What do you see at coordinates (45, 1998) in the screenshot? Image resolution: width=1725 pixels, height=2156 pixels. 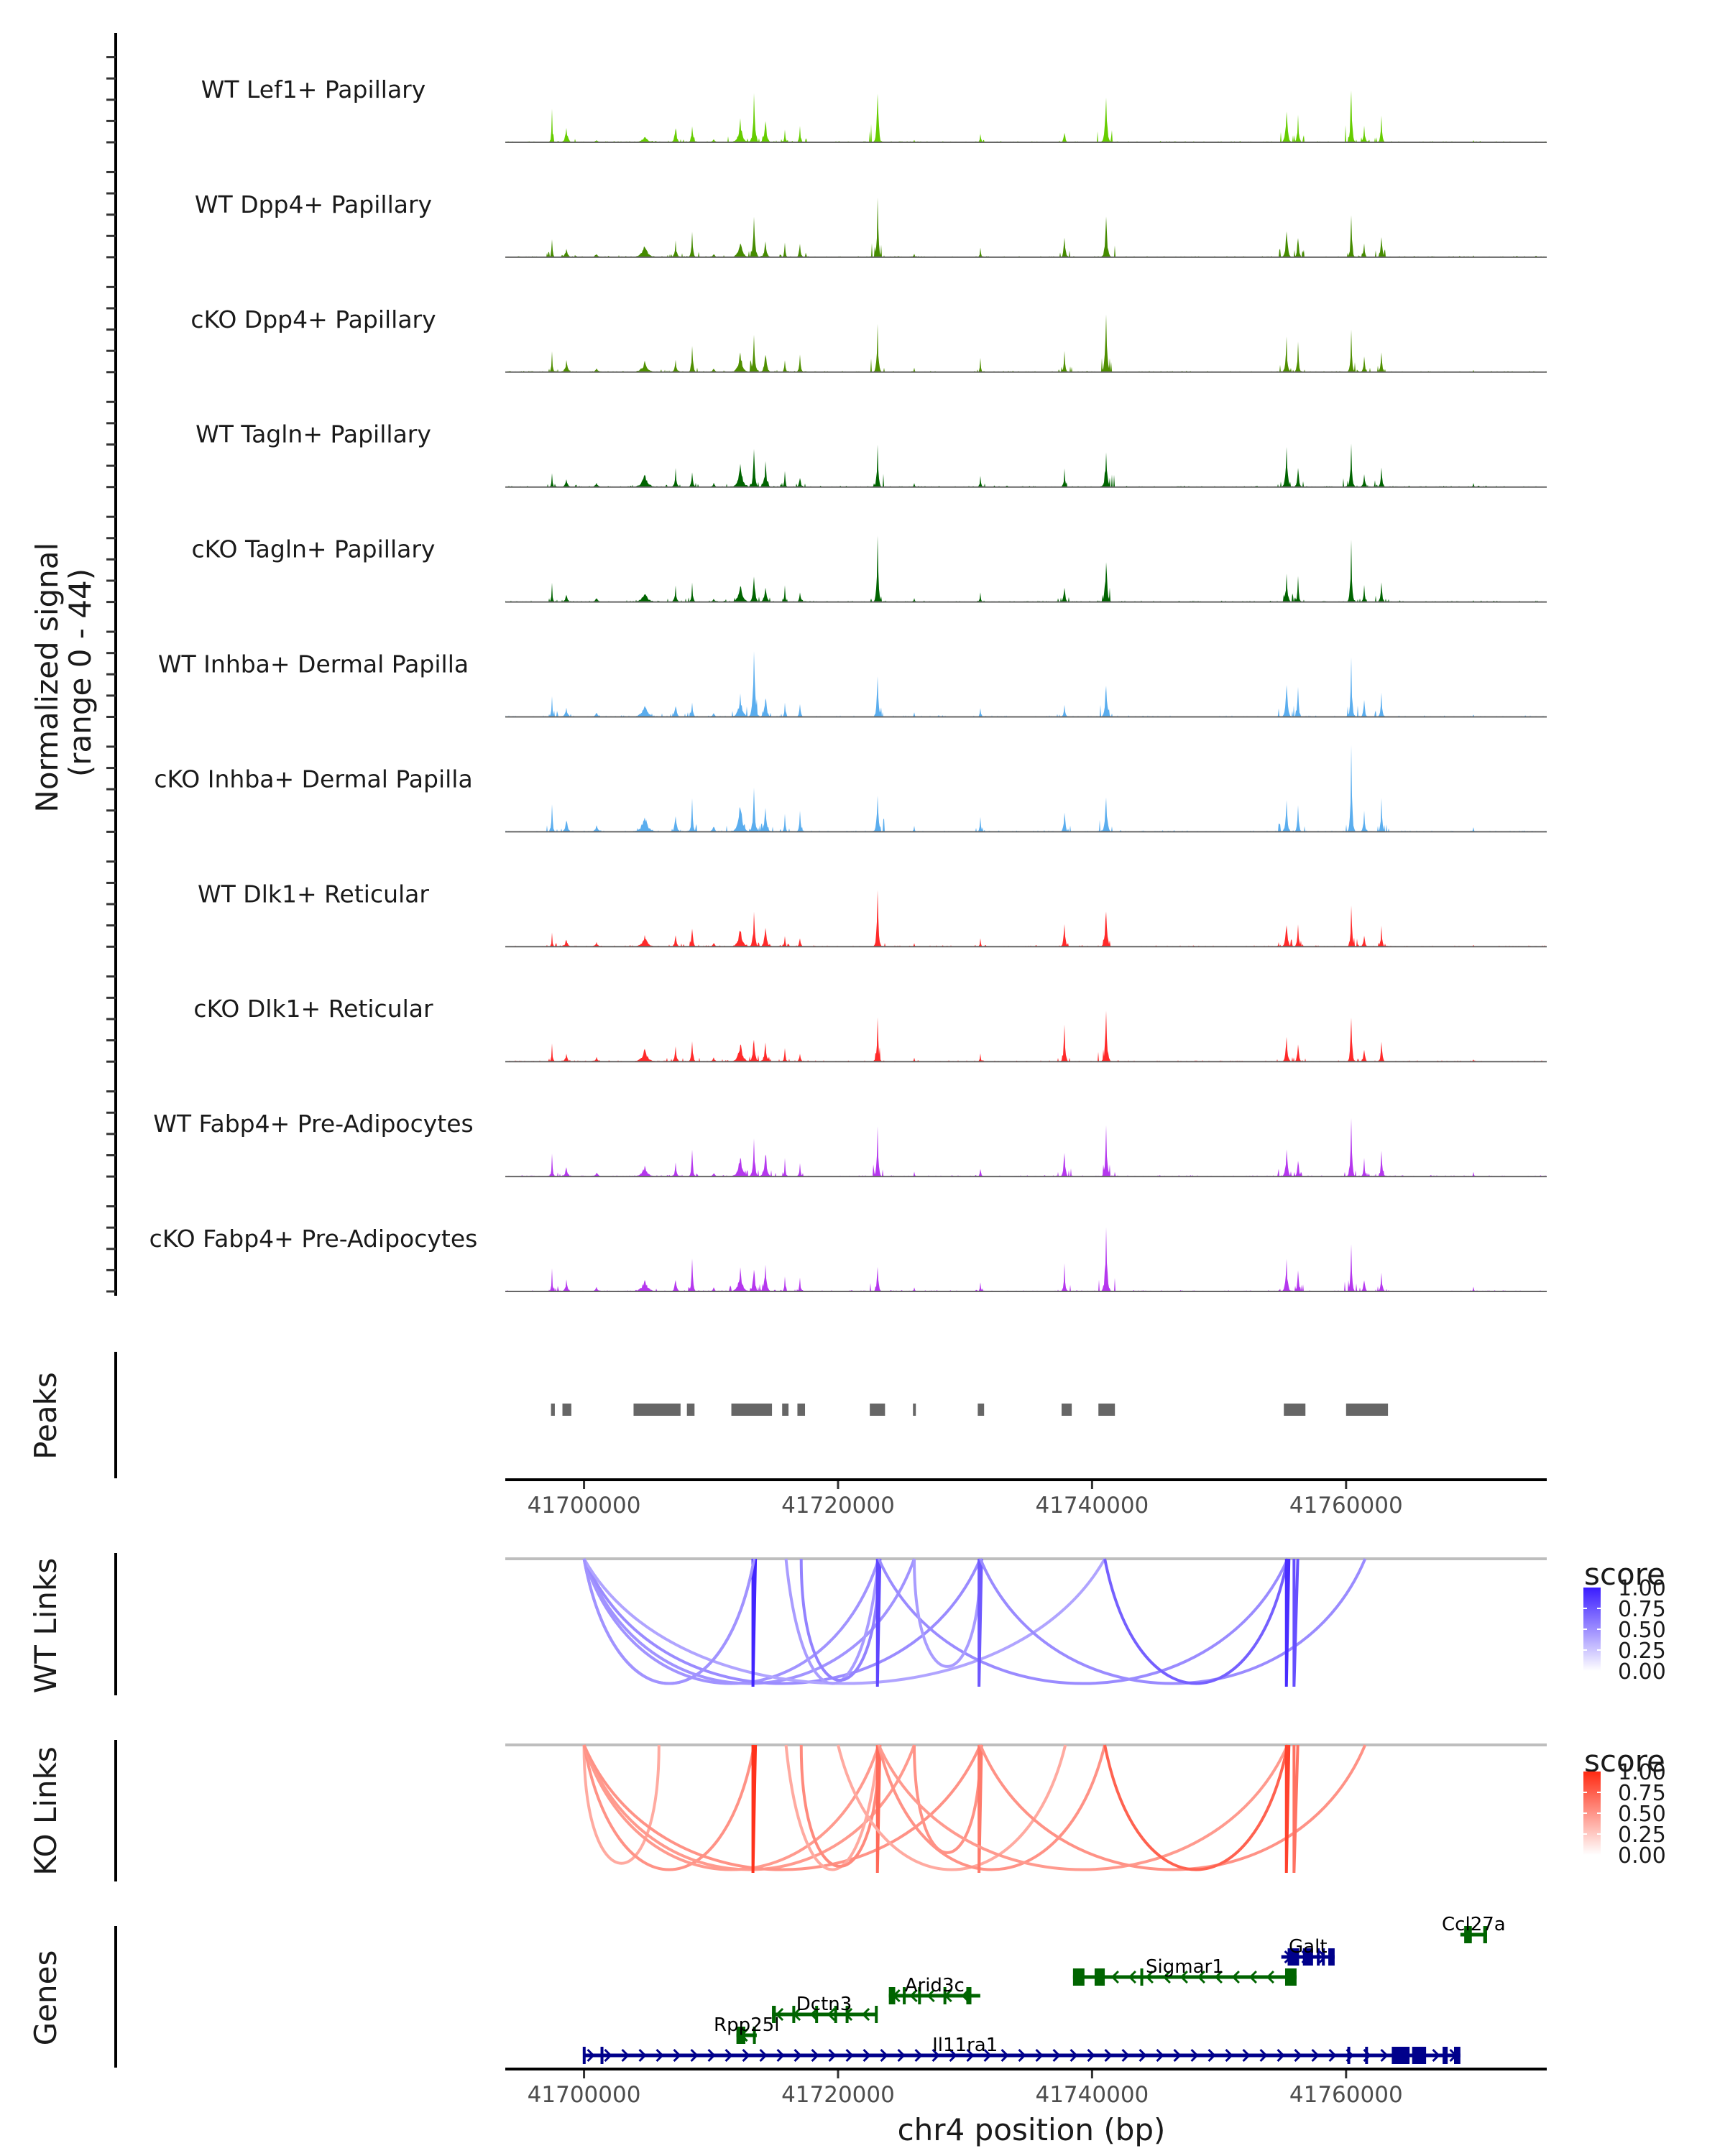 I see `genes-panel-label: Genes` at bounding box center [45, 1998].